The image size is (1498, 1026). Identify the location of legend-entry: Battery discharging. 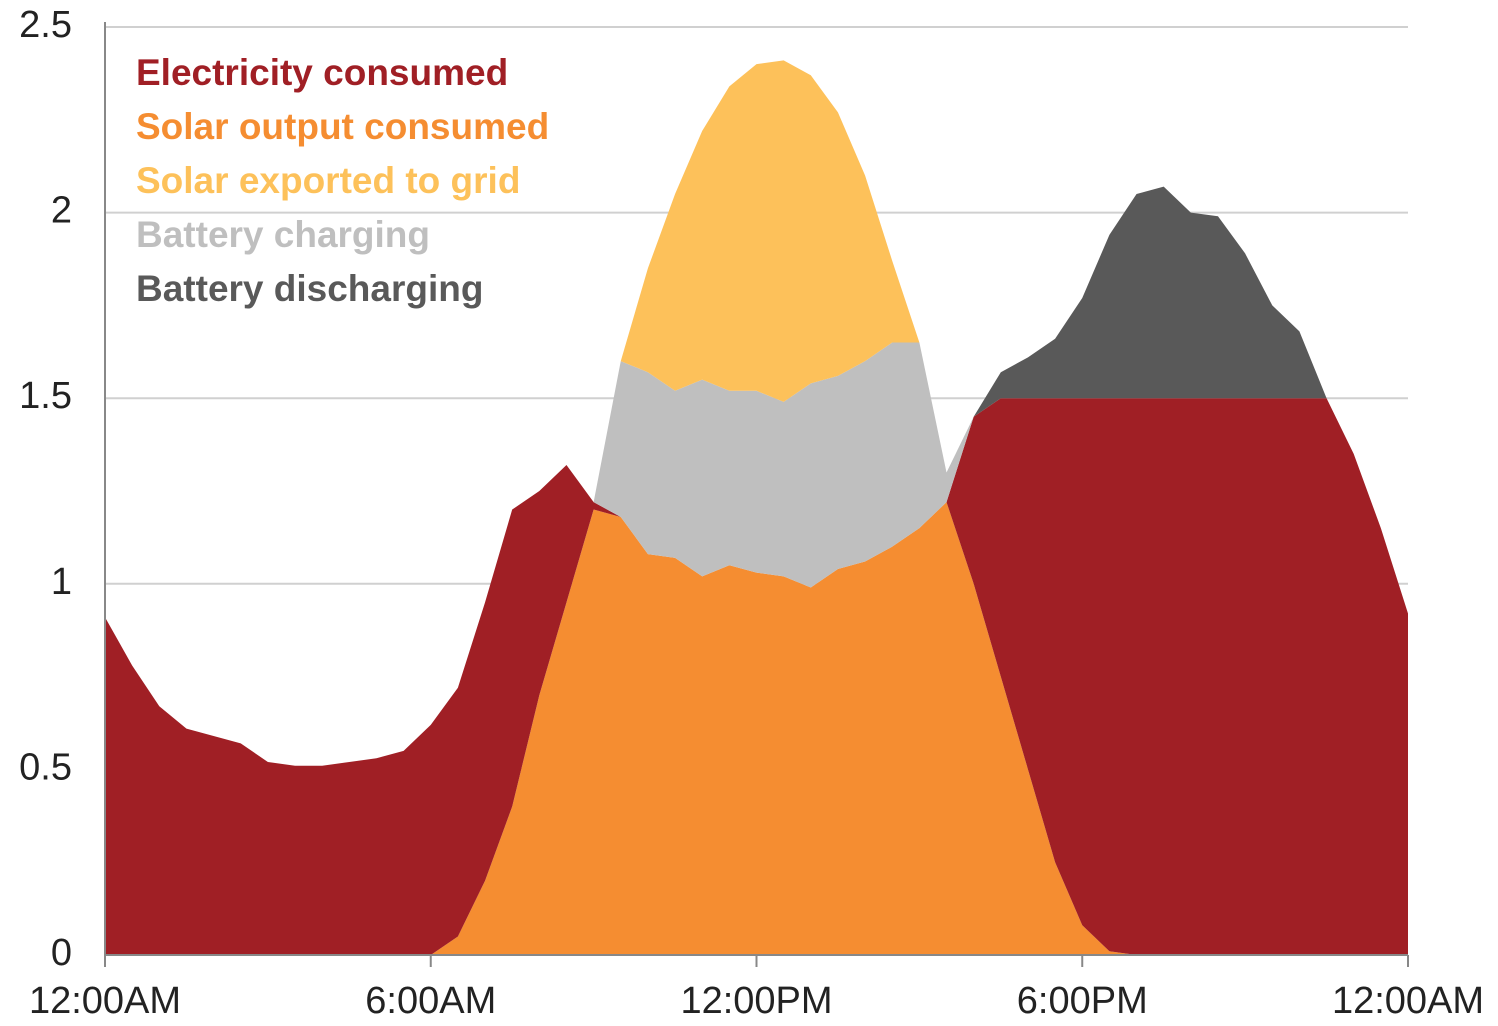
(309, 288).